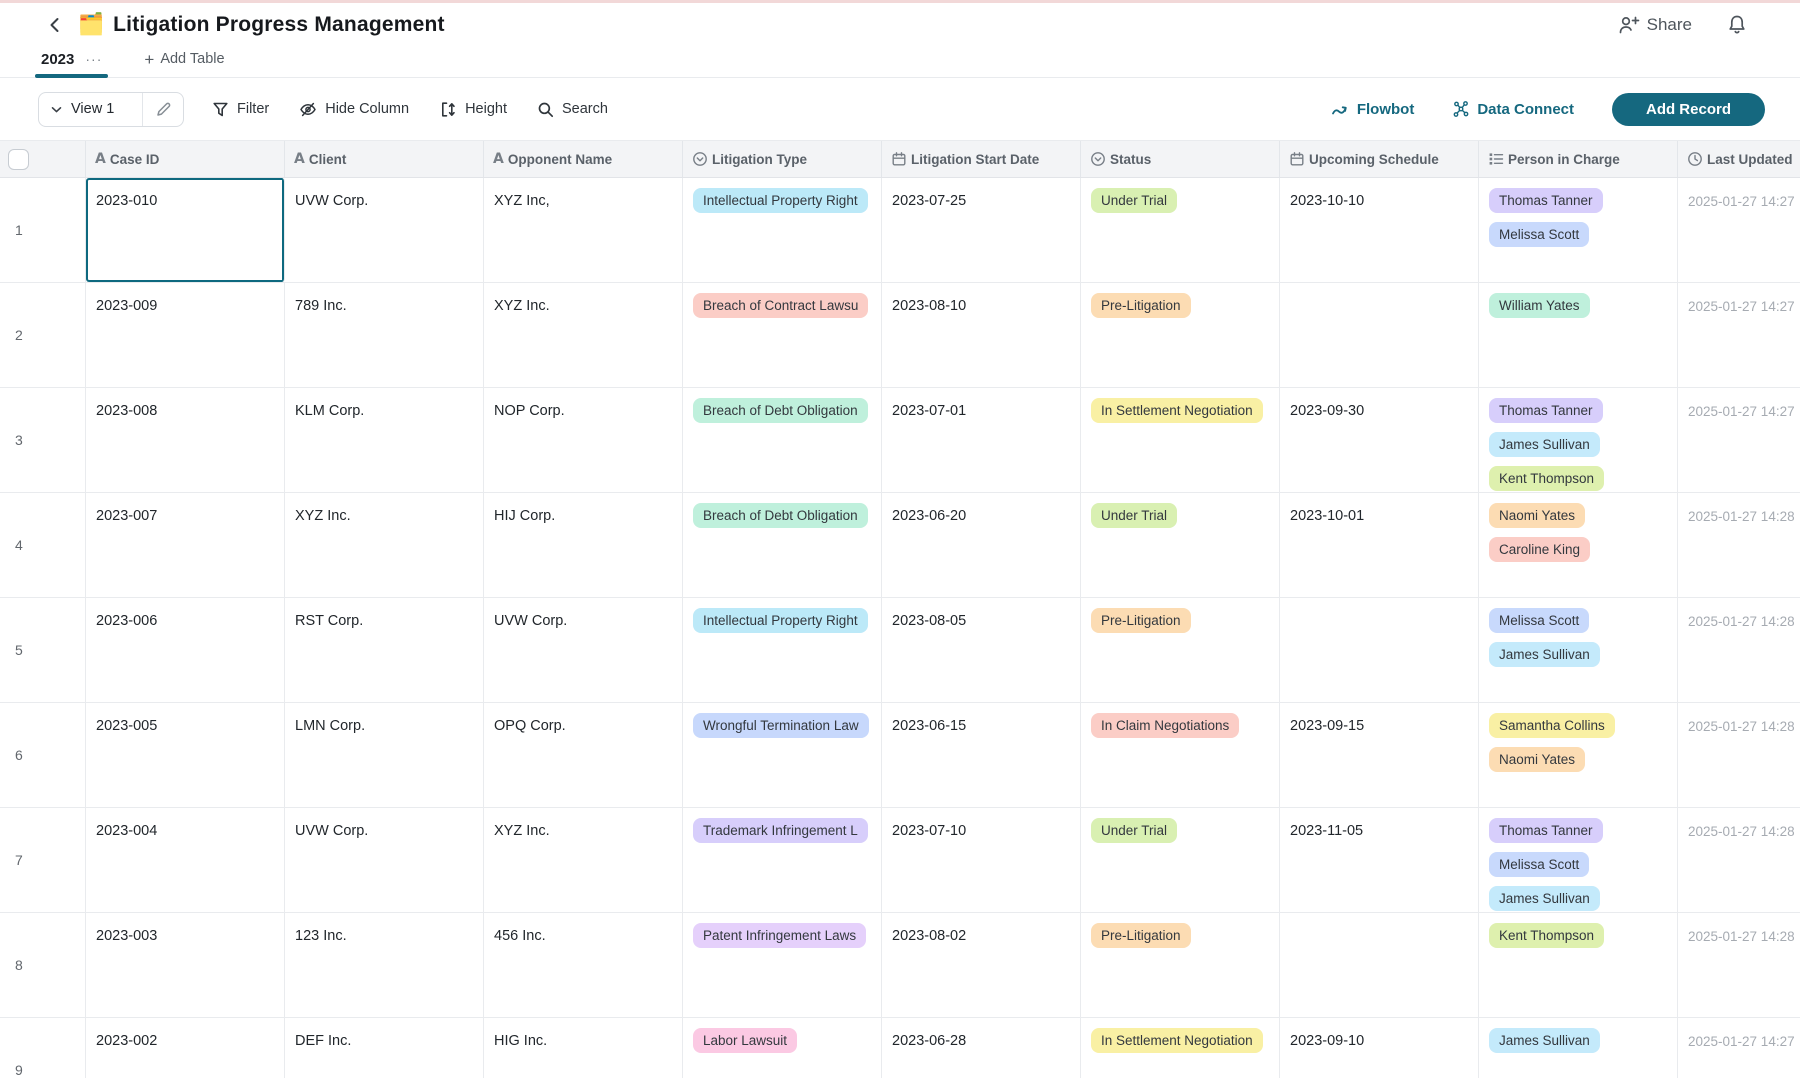 The height and width of the screenshot is (1078, 1800). I want to click on cell-person-in-charge: Thomas Tanner James Sullivan Kent Thompson, so click(1578, 440).